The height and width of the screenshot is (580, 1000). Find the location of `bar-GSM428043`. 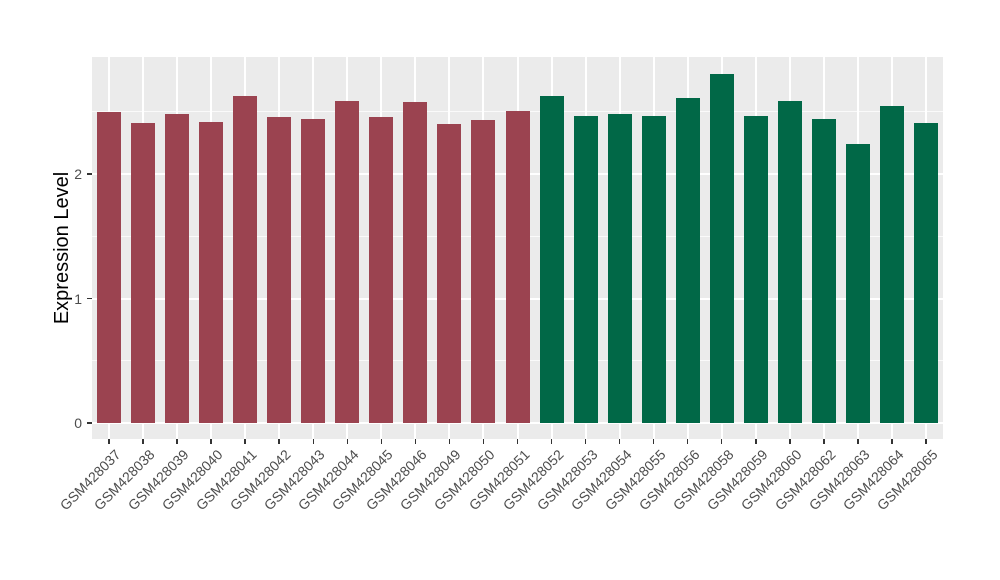

bar-GSM428043 is located at coordinates (313, 271).